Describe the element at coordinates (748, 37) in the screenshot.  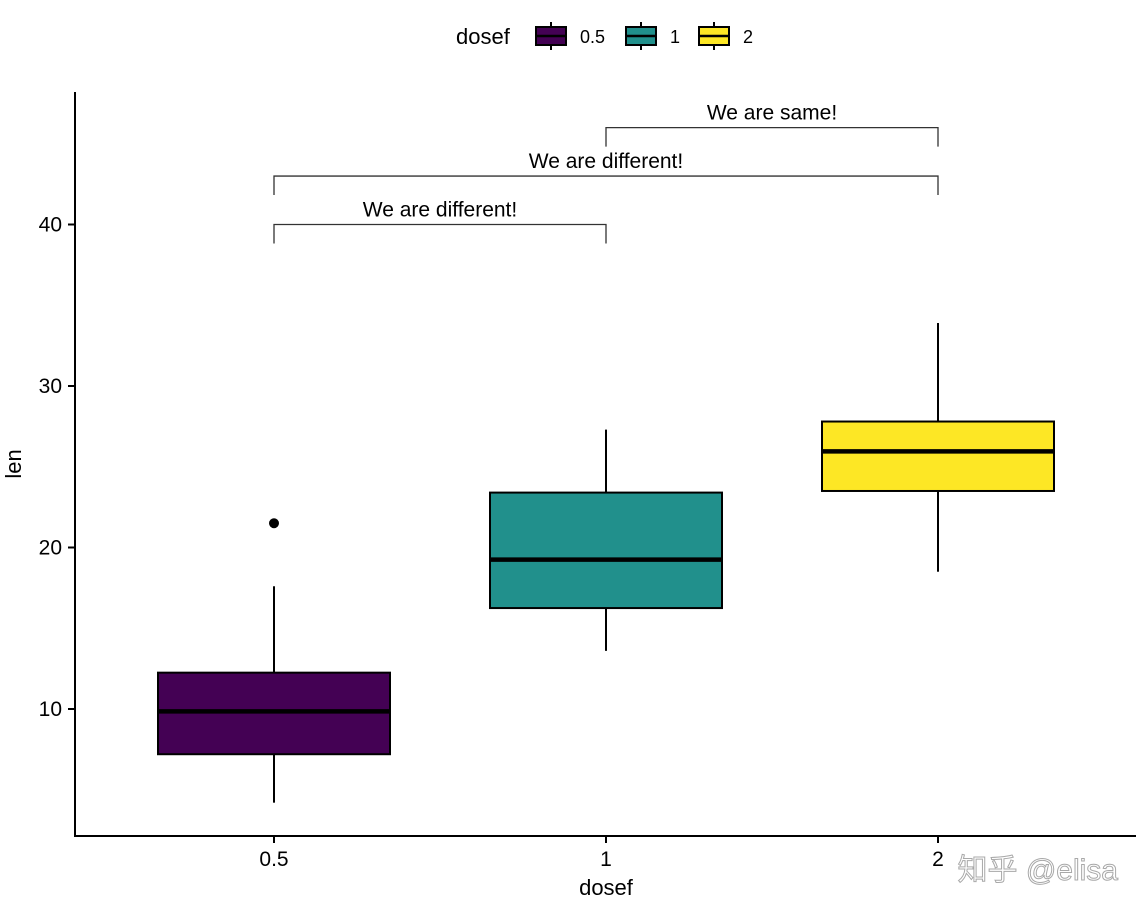
I see `legend-label: 2` at that location.